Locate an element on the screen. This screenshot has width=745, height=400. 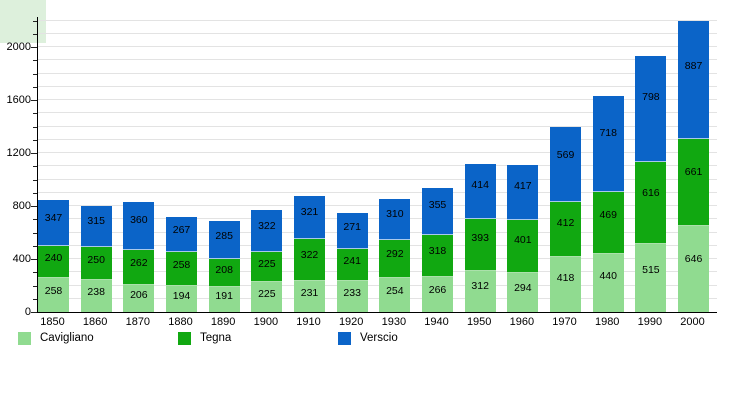
segment-verscio-1930: 310 is located at coordinates (395, 219).